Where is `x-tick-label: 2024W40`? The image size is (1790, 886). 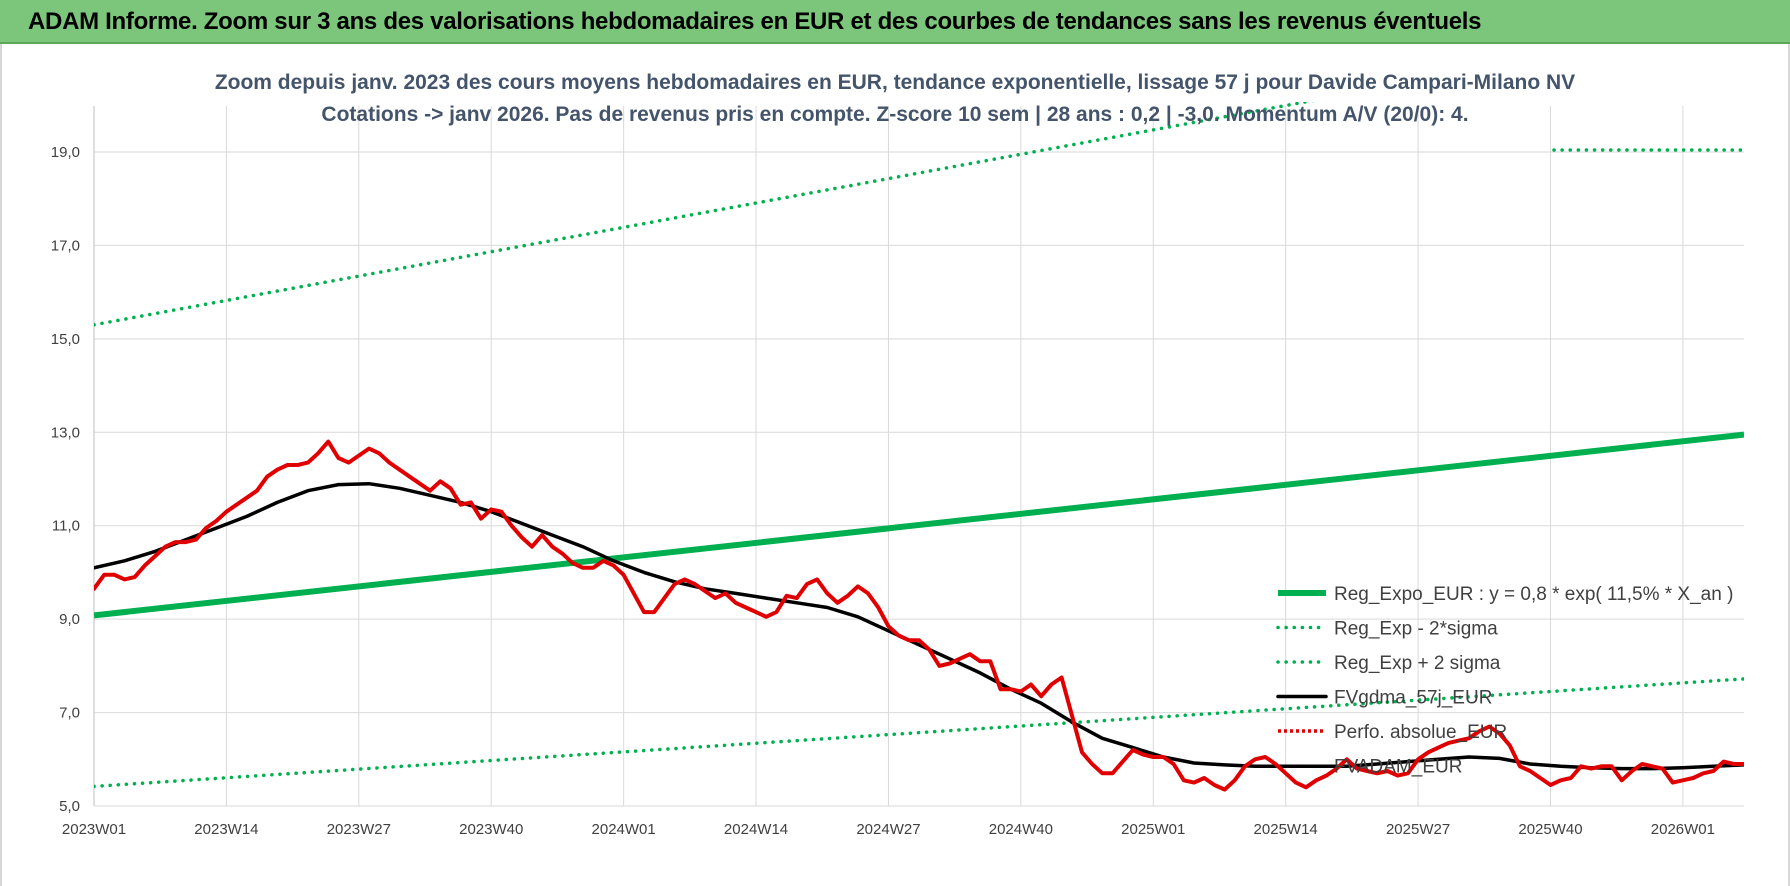
x-tick-label: 2024W40 is located at coordinates (1021, 829).